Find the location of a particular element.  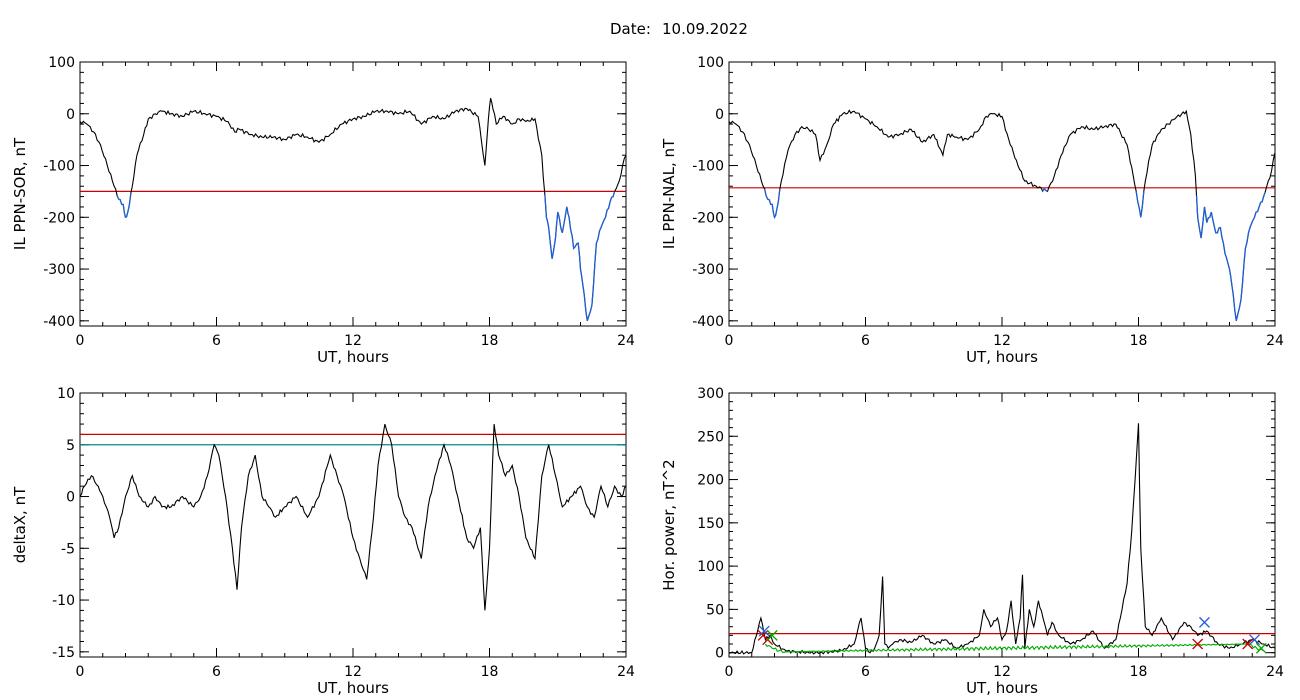

y-tick-label: -10 is located at coordinates (63, 601).